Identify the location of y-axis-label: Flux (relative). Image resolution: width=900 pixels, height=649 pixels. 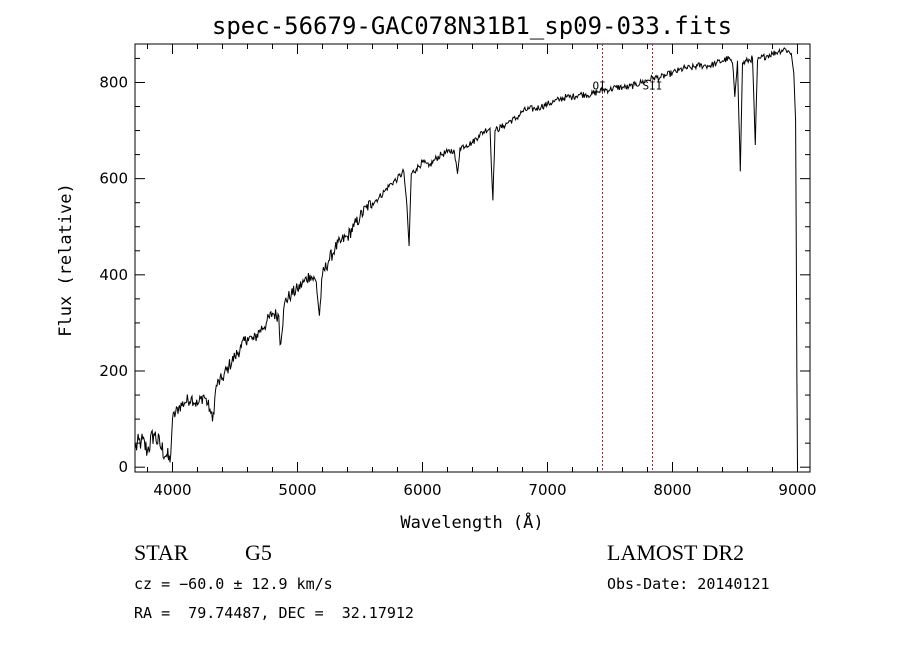
(66, 260).